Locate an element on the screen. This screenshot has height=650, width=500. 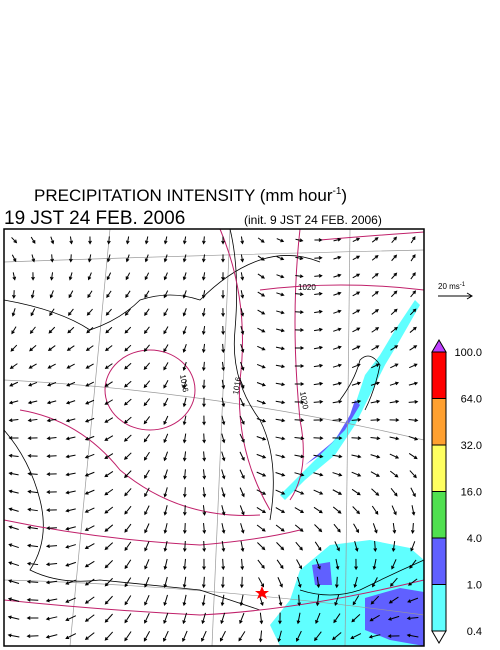
colorbar-under is located at coordinates (439, 637).